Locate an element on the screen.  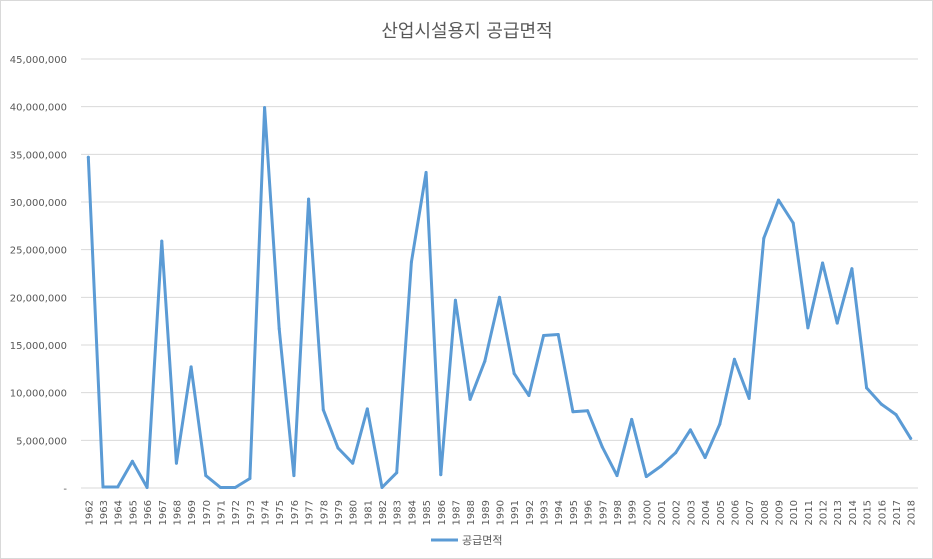
legend: 공급면적 is located at coordinates (466, 540).